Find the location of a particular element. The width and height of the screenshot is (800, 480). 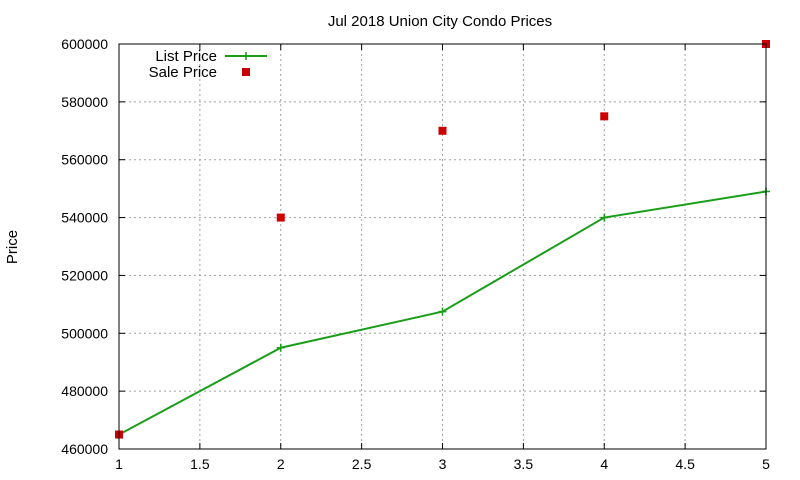

y-tick-label: 480000 is located at coordinates (84, 391).